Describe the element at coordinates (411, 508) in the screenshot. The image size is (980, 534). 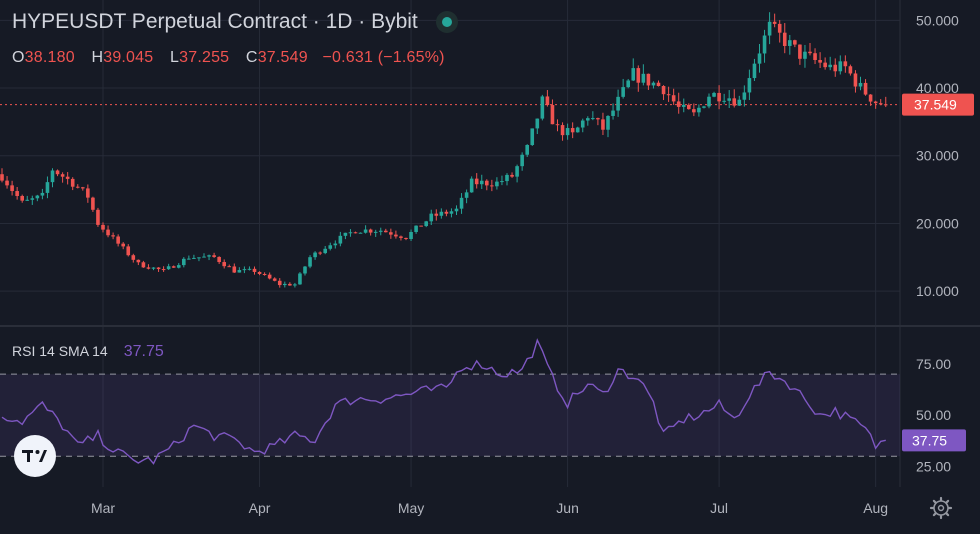
I see `time-tick-label: May` at that location.